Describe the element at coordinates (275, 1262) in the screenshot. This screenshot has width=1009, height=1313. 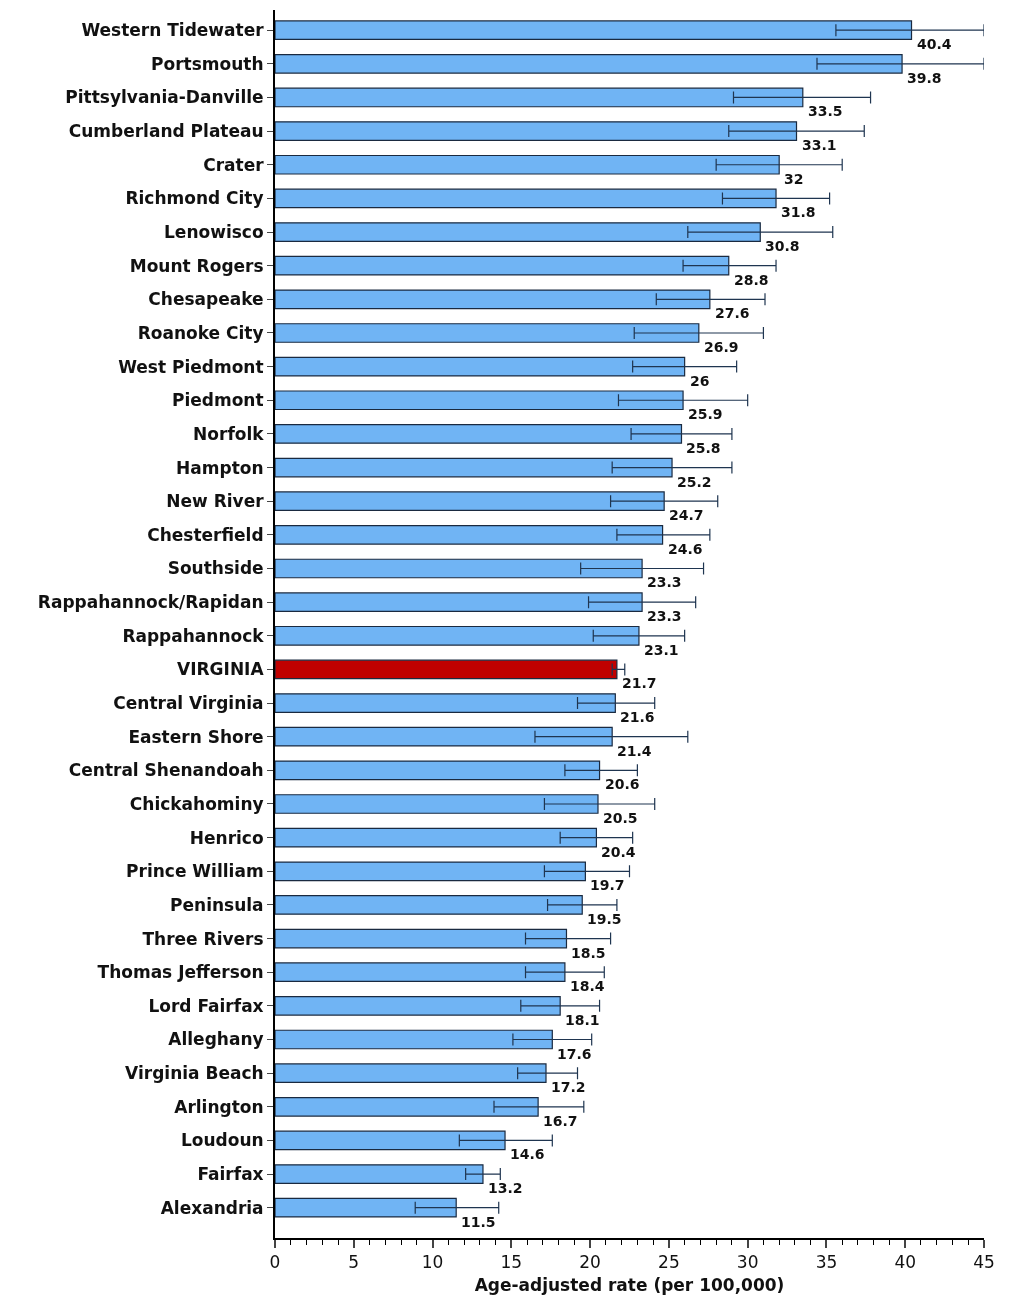
I see `x-tick-label: 0` at that location.